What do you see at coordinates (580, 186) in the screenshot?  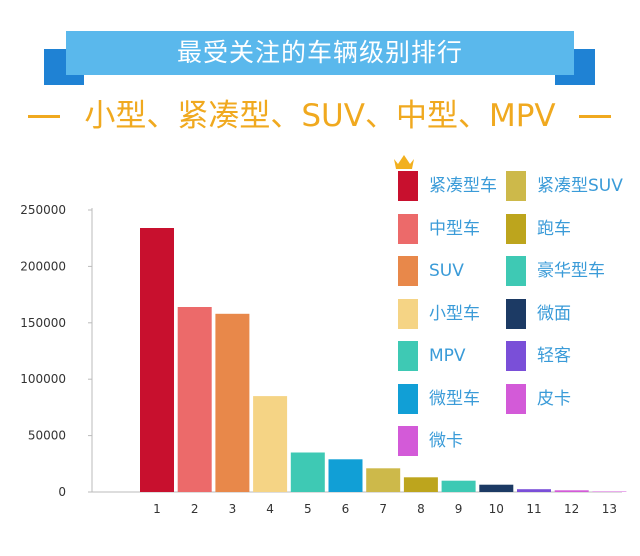 I see `legend-label: 紧凑型SUV` at bounding box center [580, 186].